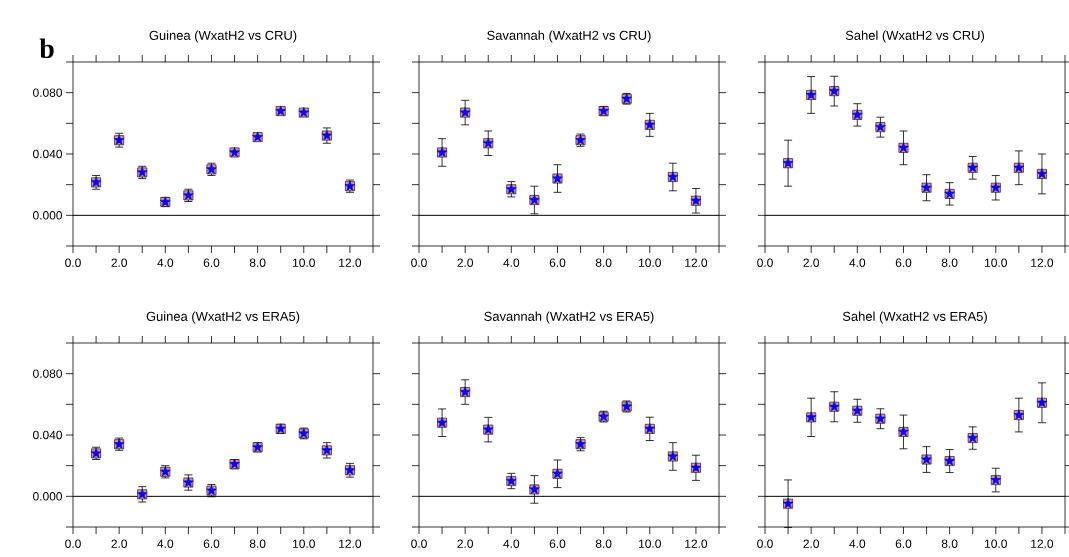  I want to click on chart-title: Sahel (WxatH2 vs CRU), so click(914, 36).